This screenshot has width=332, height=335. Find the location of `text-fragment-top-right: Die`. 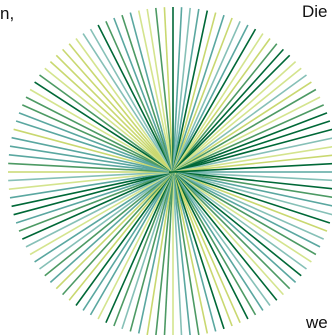

text-fragment-top-right: Die is located at coordinates (315, 11).